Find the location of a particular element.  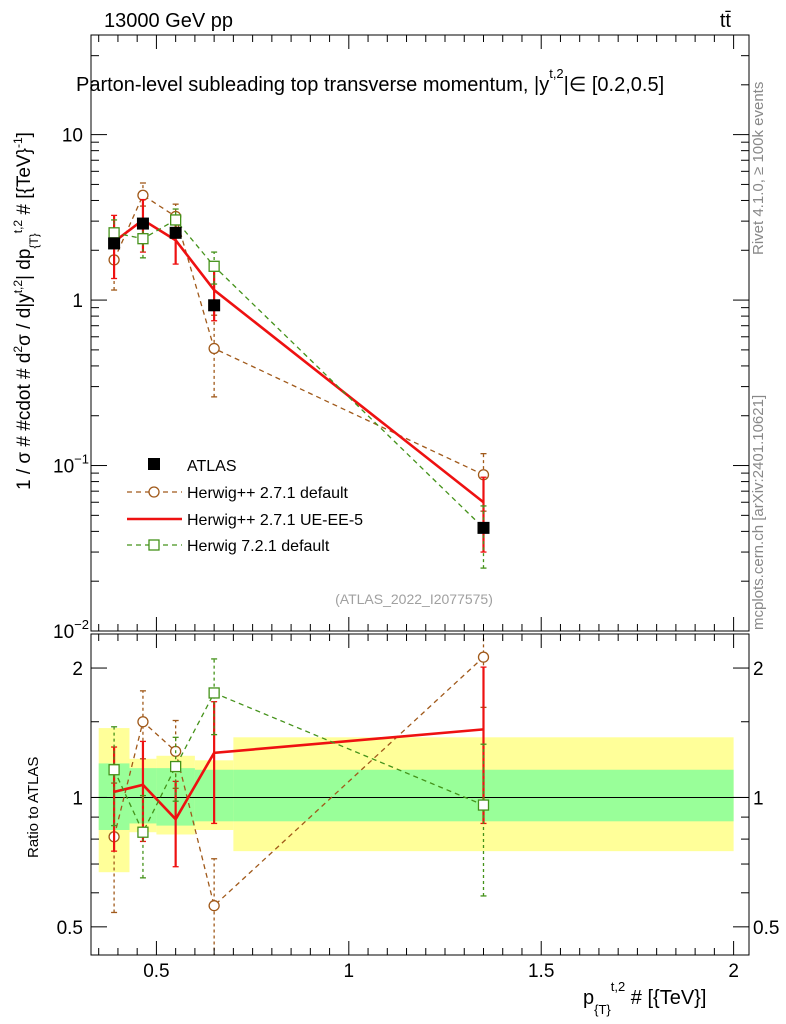

herwig-2-7-1-ue-ee-5-line is located at coordinates (299, 361).